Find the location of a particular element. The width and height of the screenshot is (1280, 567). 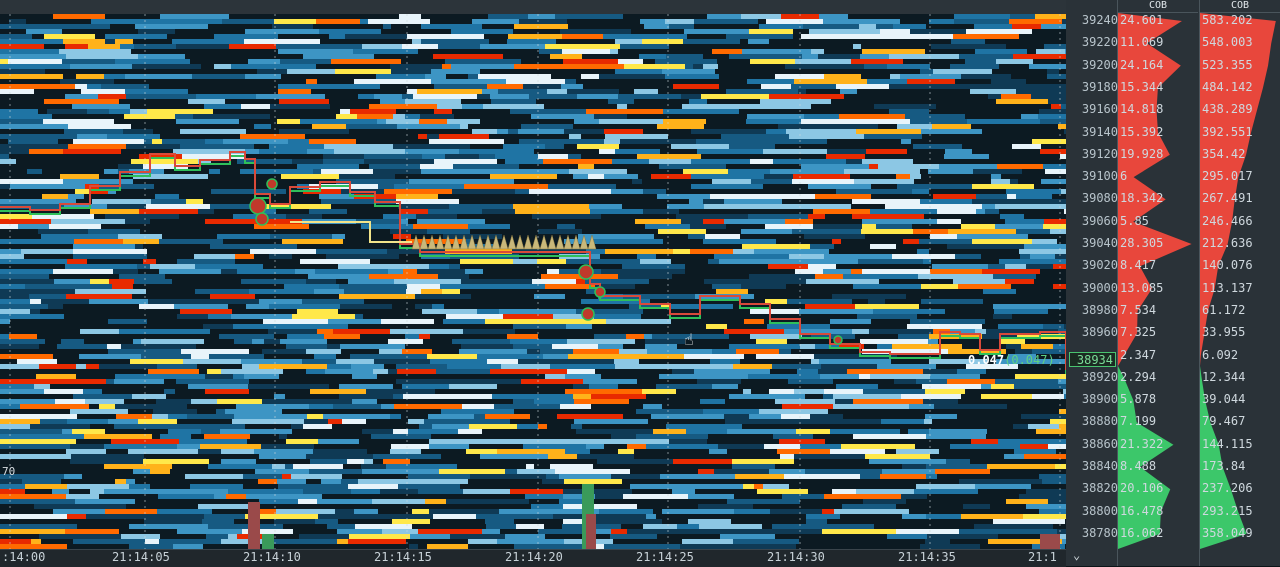

drawing-line is located at coordinates (351, 232).